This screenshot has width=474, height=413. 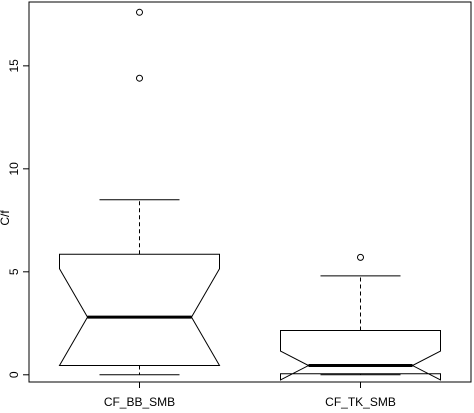 What do you see at coordinates (360, 317) in the screenshot?
I see `box-cf-tk-smb` at bounding box center [360, 317].